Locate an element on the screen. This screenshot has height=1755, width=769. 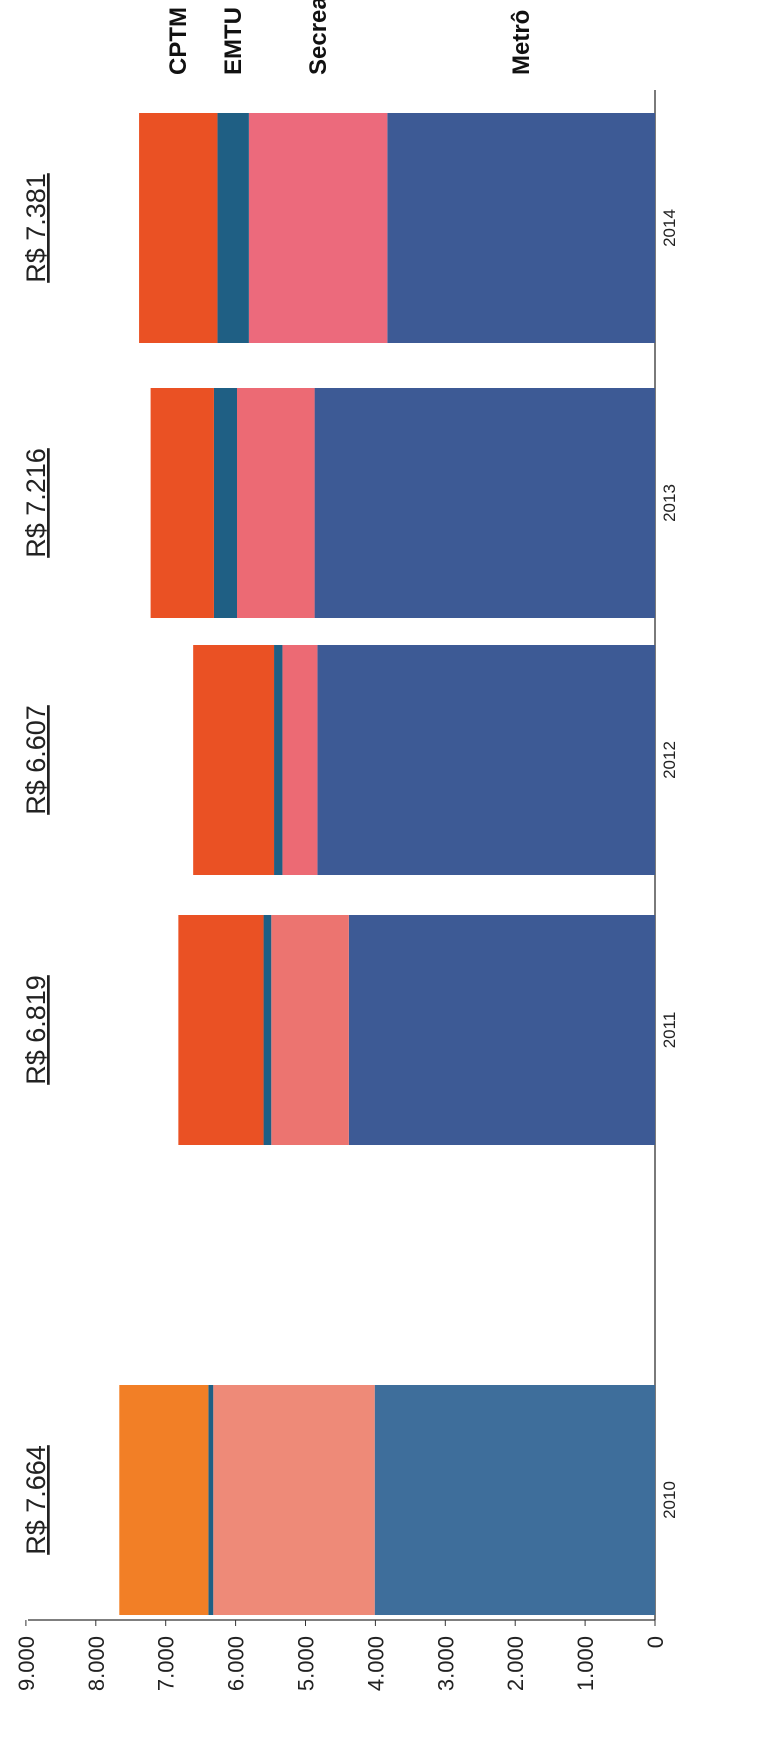
value-tick-label: 2.000 is located at coordinates (515, 1663).